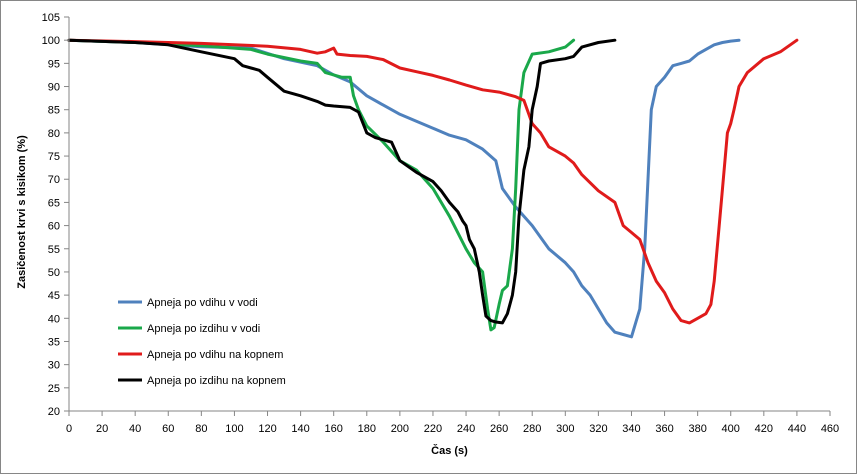 The image size is (857, 474). I want to click on y-tick-label: 95, so click(54, 64).